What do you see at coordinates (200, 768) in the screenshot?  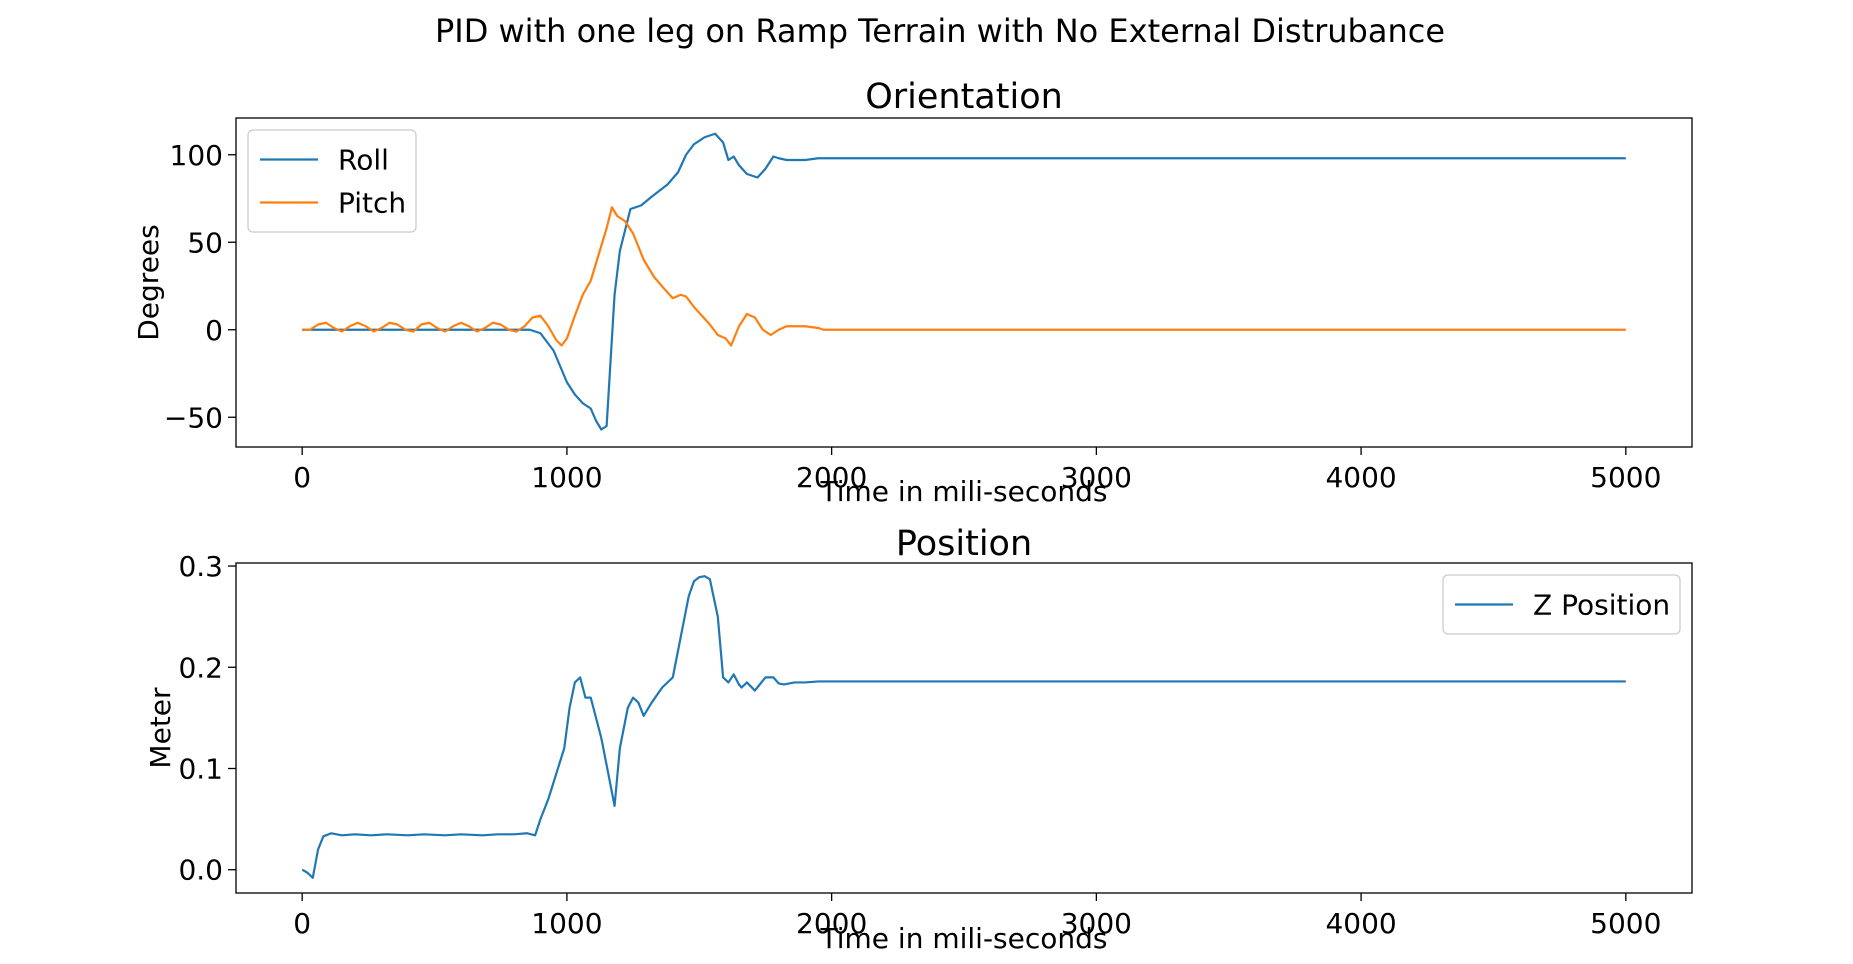 I see `y-tick-label: 0.1` at bounding box center [200, 768].